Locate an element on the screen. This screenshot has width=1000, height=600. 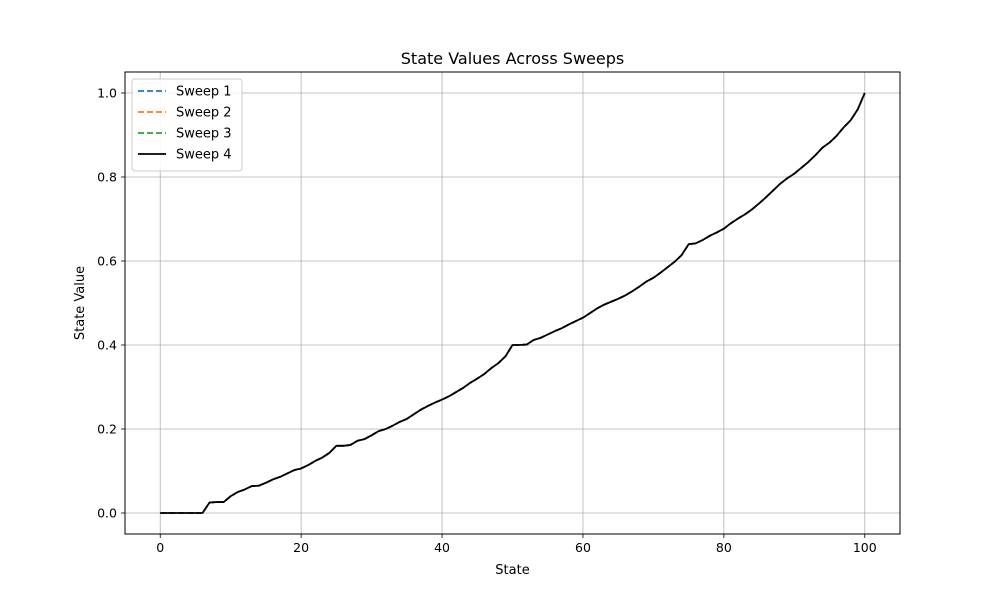
y-tick-label: 0.0 is located at coordinates (107, 513).